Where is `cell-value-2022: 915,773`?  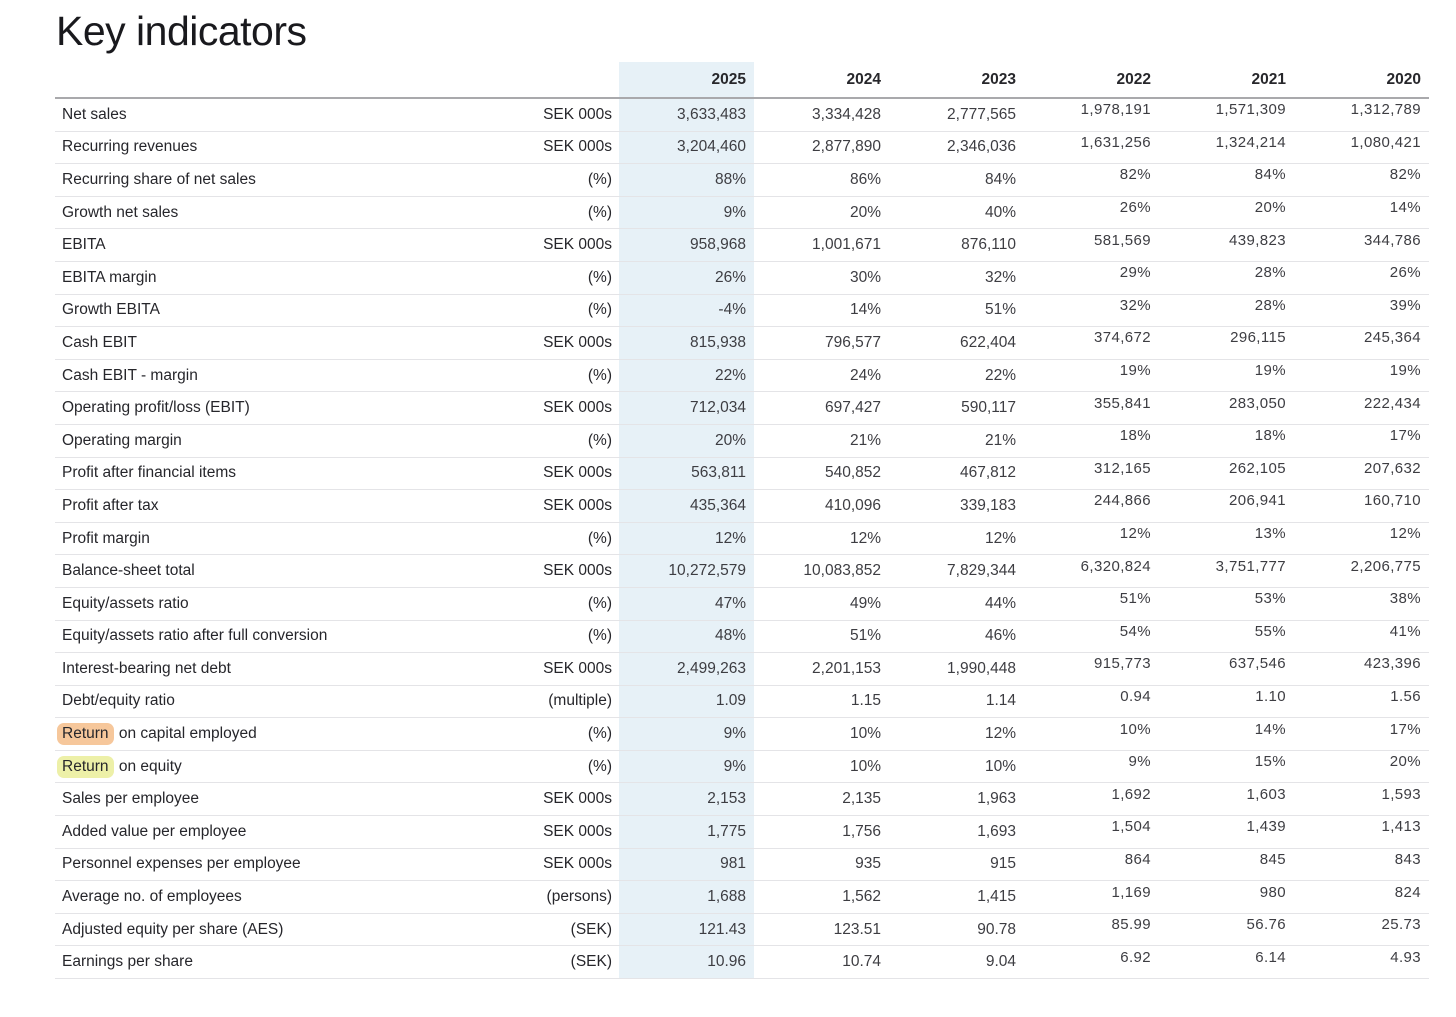
cell-value-2022: 915,773 is located at coordinates (1122, 664).